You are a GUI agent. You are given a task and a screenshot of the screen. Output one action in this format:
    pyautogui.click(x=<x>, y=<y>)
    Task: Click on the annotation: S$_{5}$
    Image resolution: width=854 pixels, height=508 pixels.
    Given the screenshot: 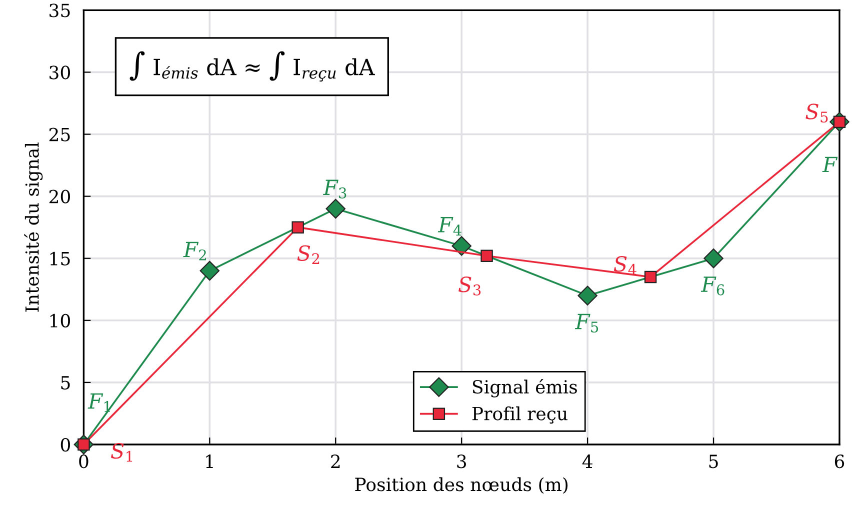 What is the action you would take?
    pyautogui.click(x=817, y=113)
    